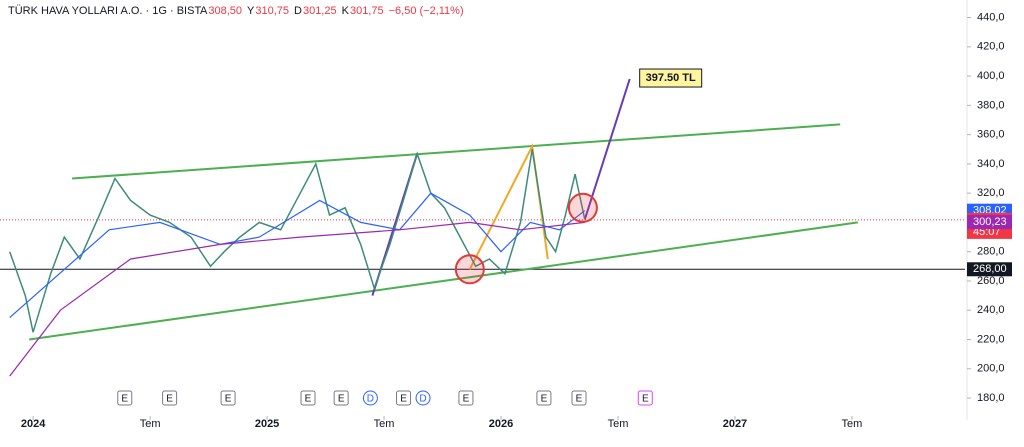 This screenshot has width=1024, height=447. What do you see at coordinates (991, 310) in the screenshot?
I see `y-tick-label: 240,0` at bounding box center [991, 310].